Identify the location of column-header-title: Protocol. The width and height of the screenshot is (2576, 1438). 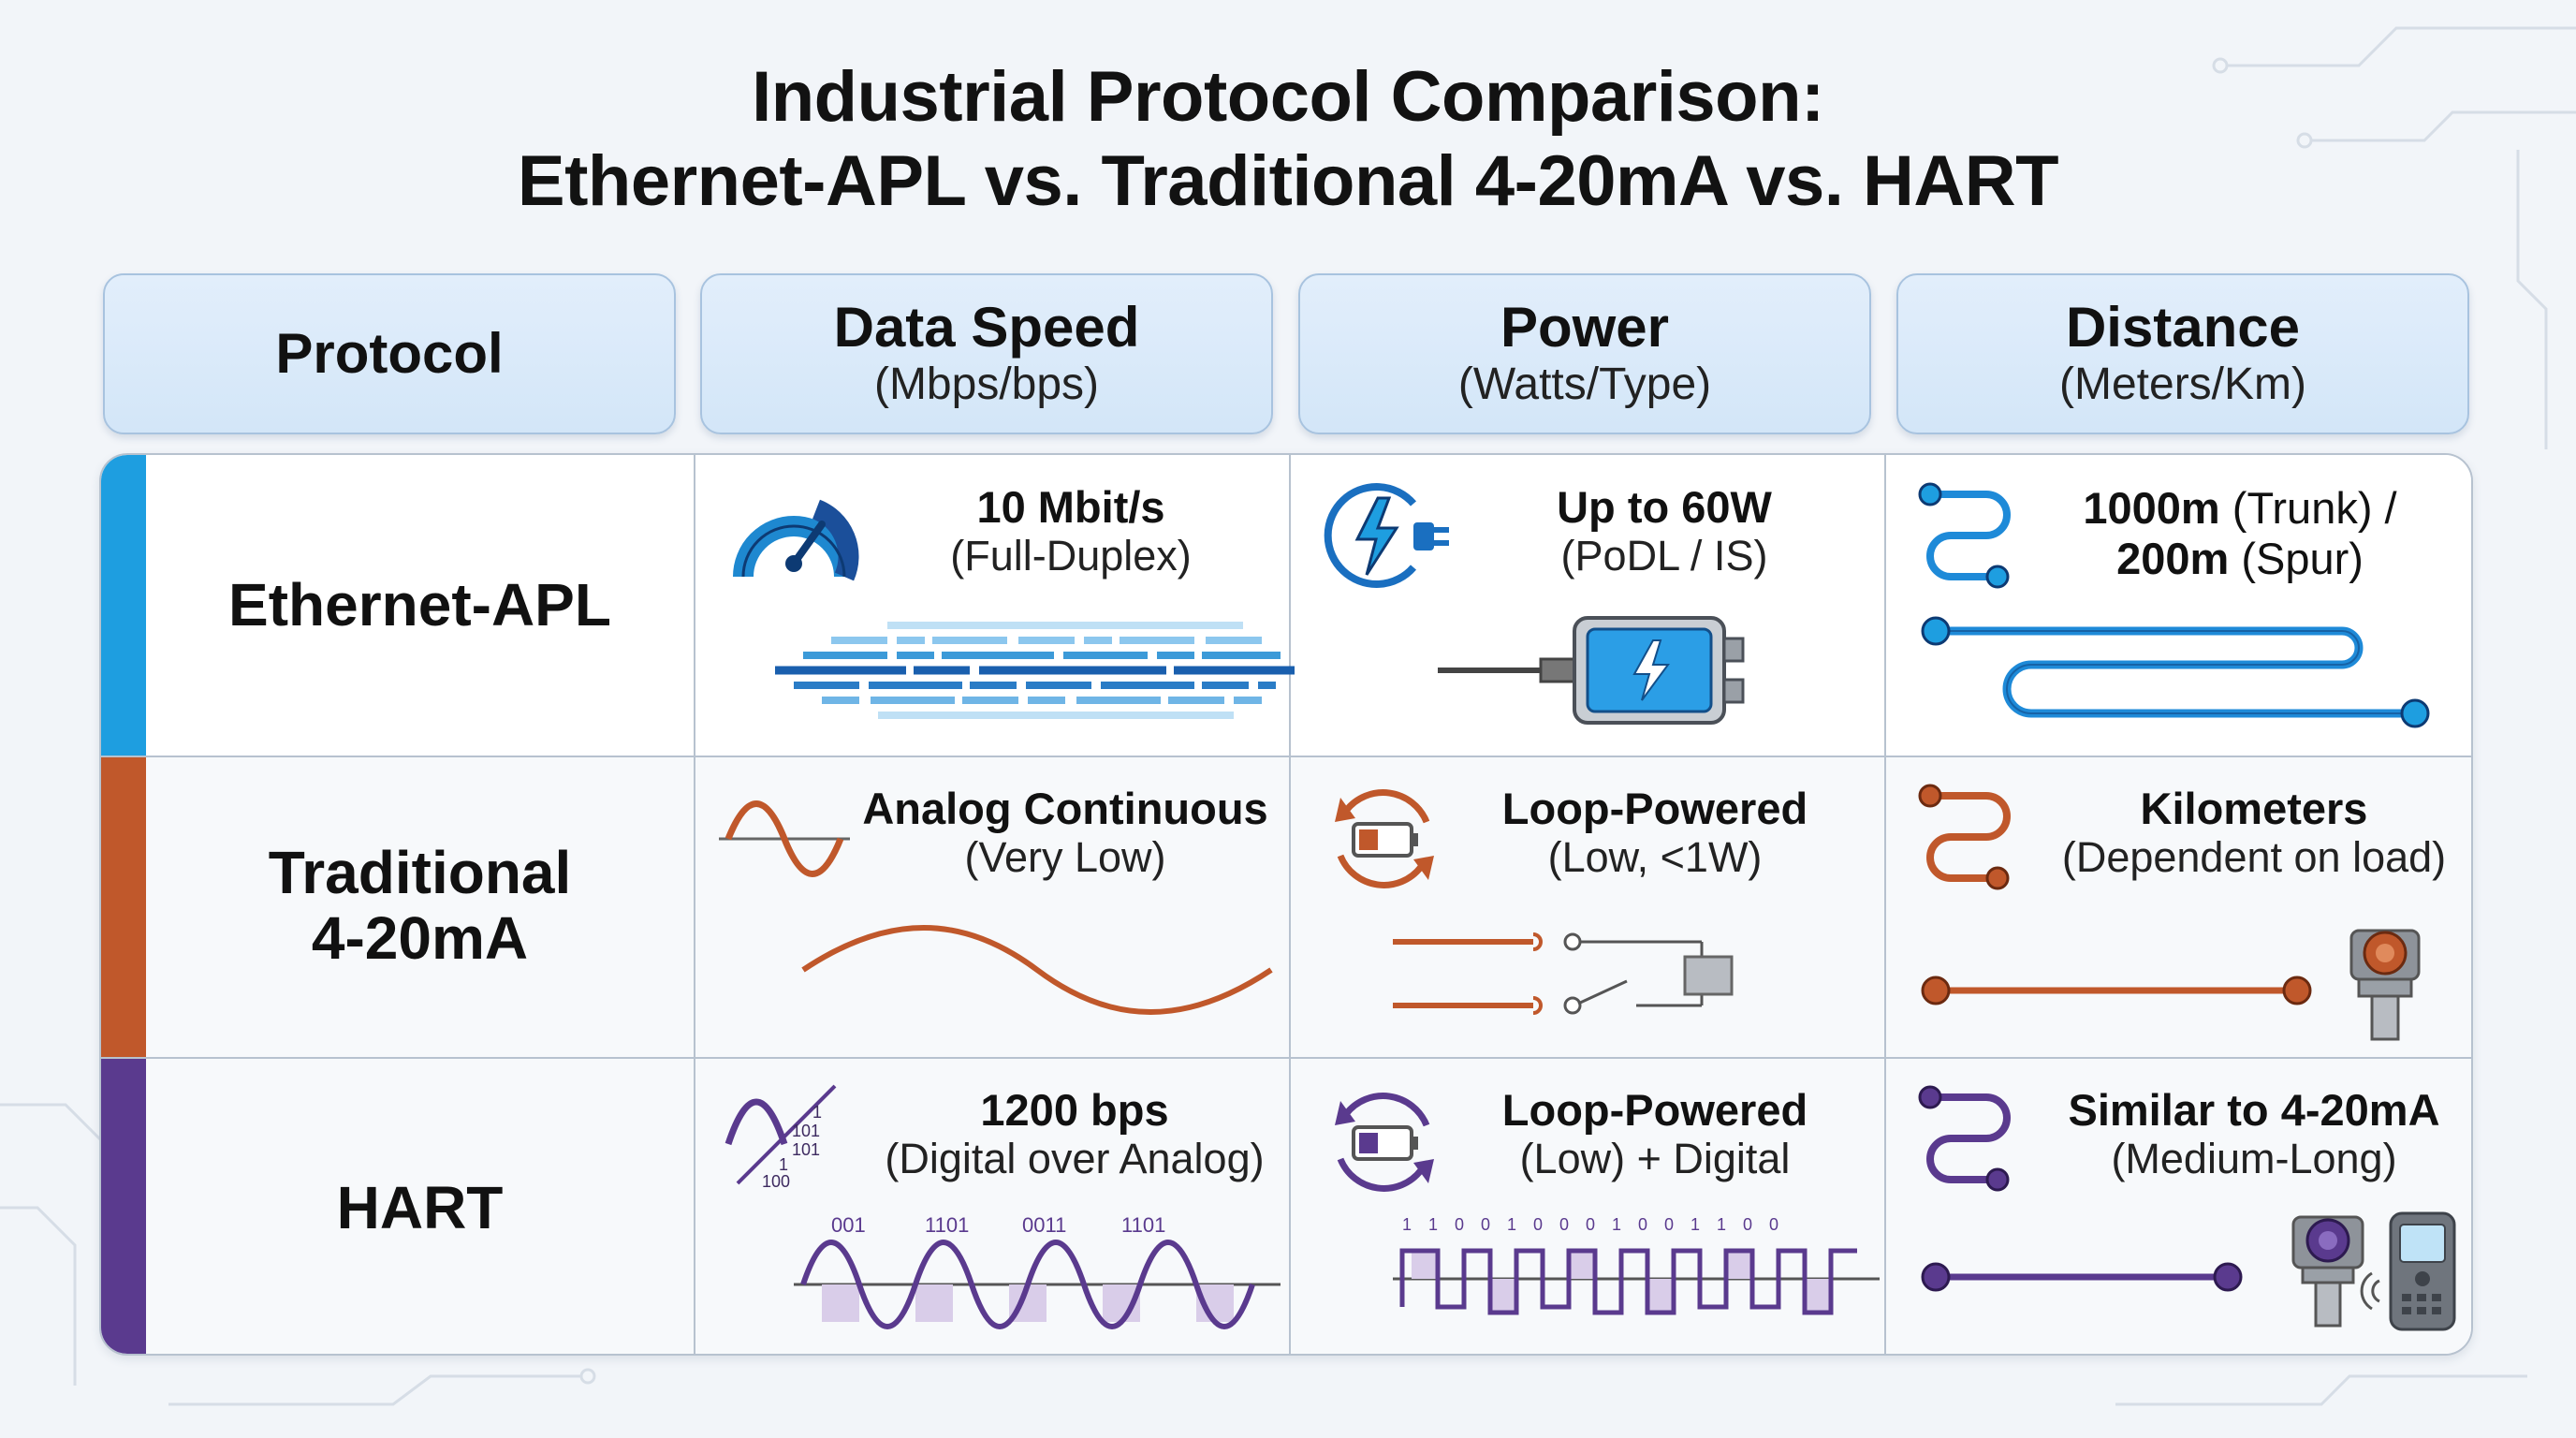
(389, 353).